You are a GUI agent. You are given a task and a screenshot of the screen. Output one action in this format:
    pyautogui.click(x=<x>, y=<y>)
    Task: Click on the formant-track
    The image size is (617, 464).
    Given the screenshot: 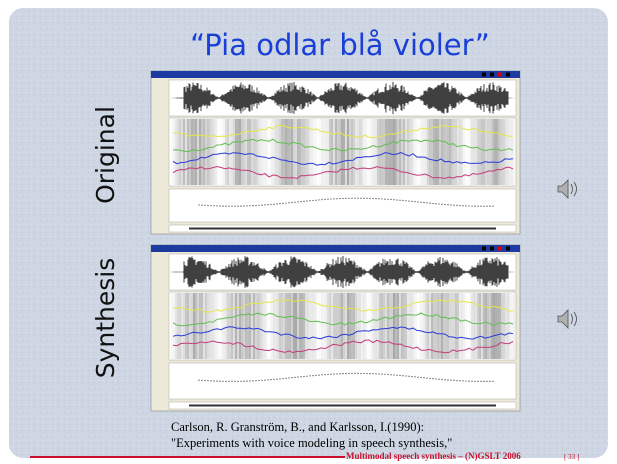 What is the action you would take?
    pyautogui.click(x=343, y=333)
    